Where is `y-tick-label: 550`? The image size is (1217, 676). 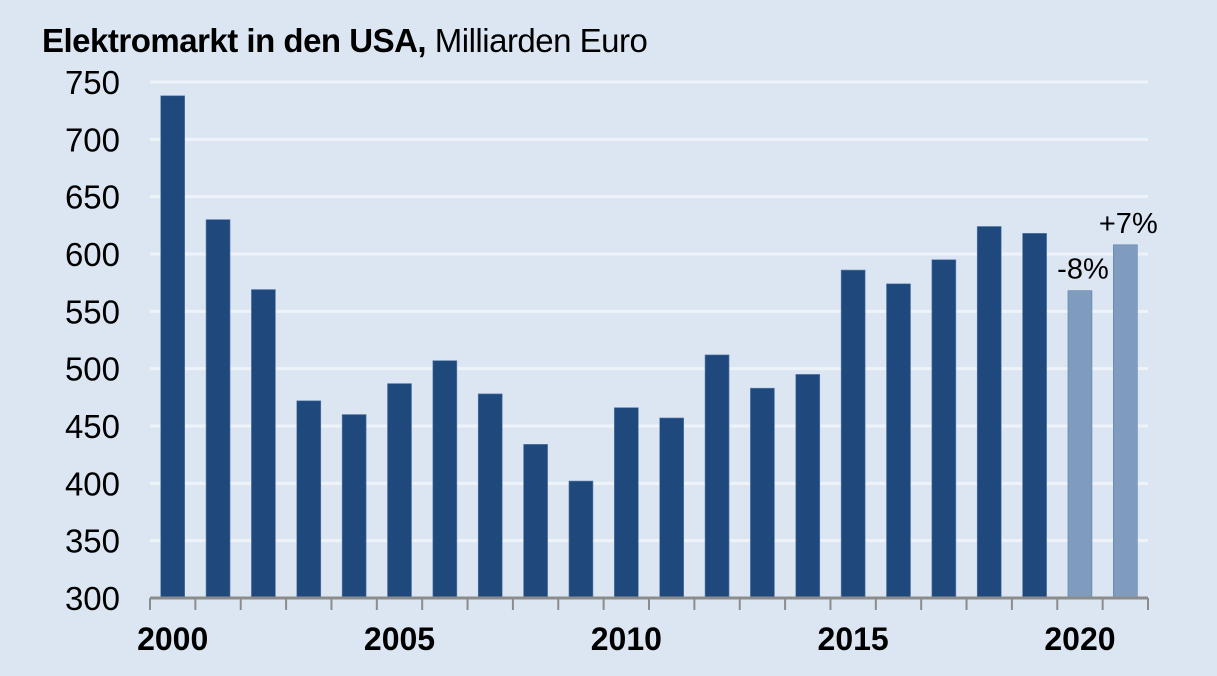 y-tick-label: 550 is located at coordinates (92, 311).